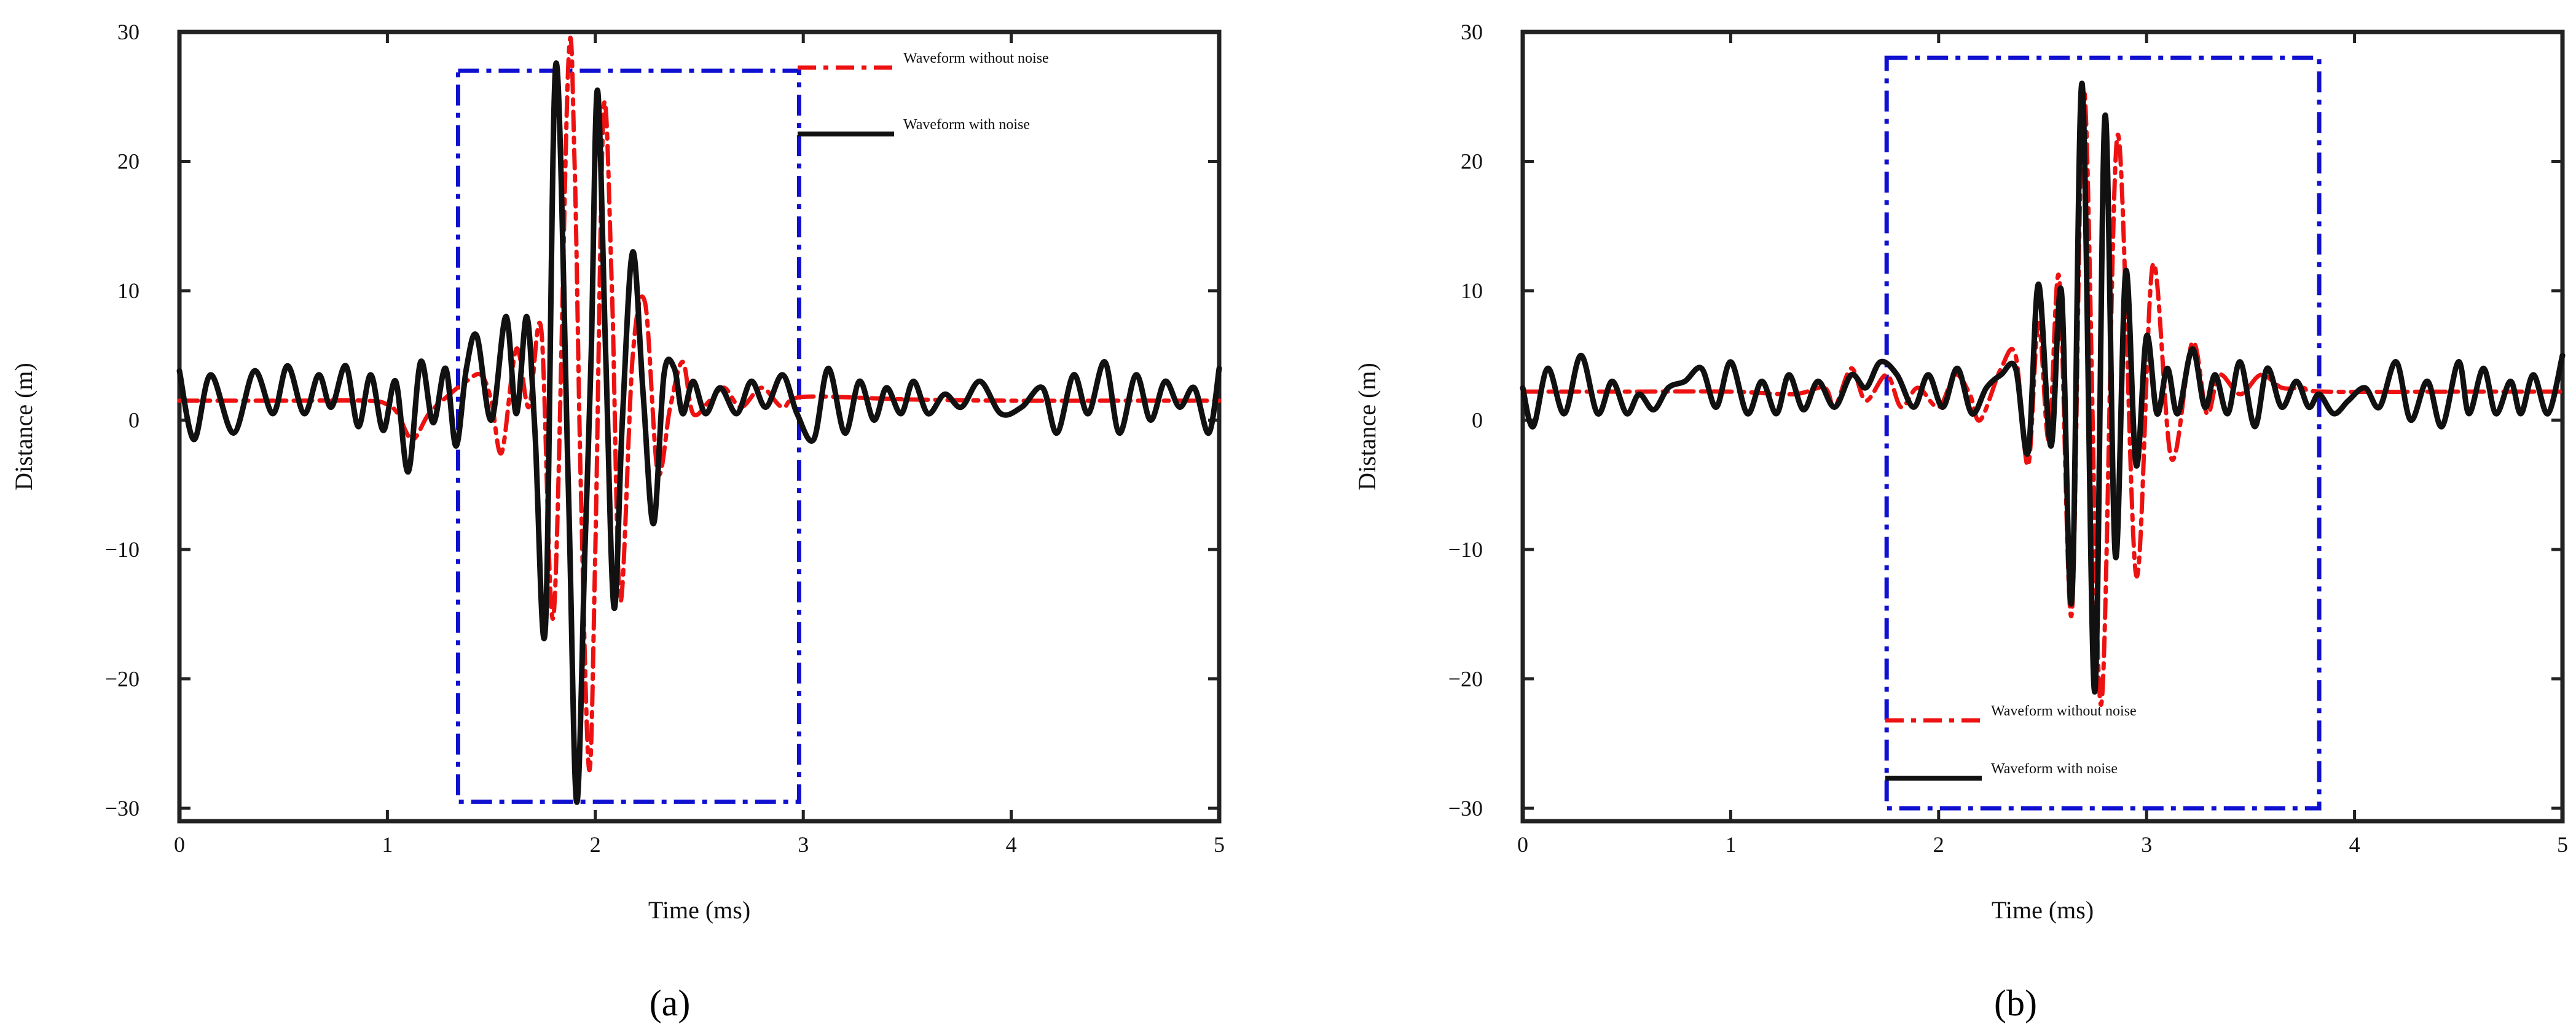 This screenshot has height=1032, width=2576. I want to click on panel-label: (a), so click(670, 1003).